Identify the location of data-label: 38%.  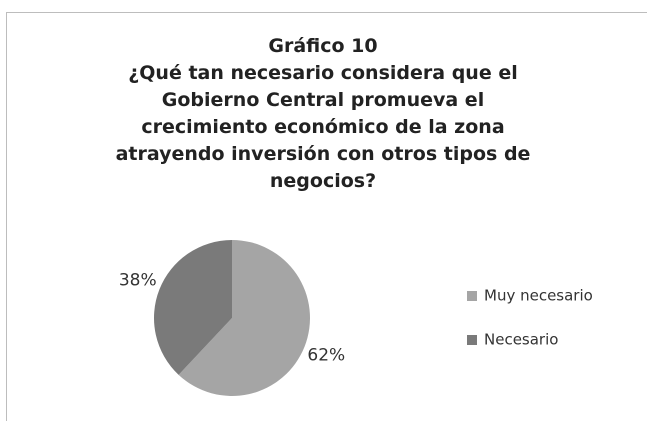
(138, 281).